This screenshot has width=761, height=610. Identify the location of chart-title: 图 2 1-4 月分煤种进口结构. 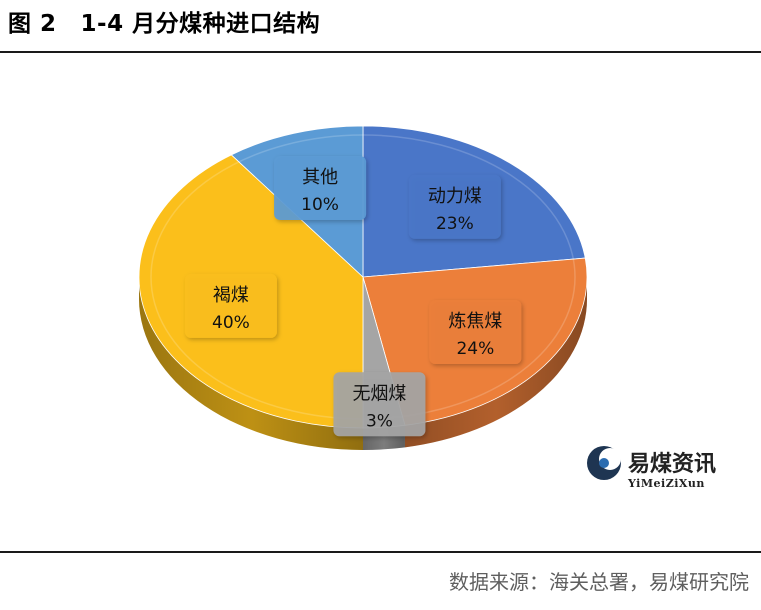
(164, 24).